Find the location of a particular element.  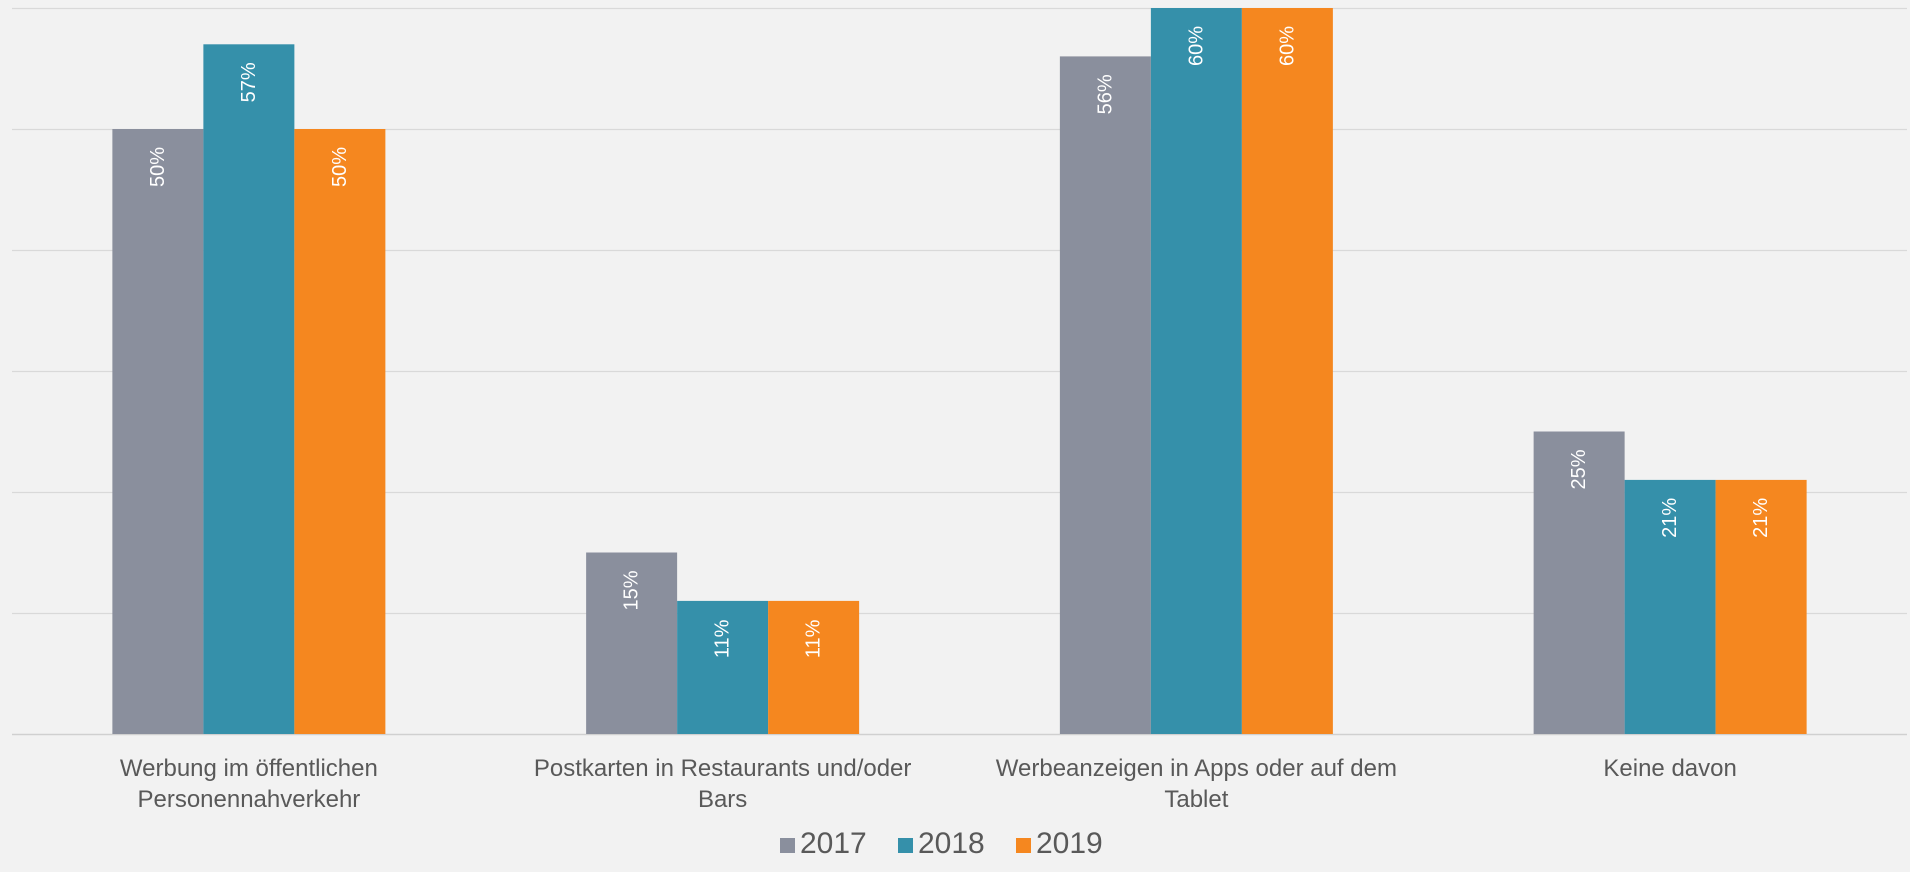

data-label: 56% is located at coordinates (1105, 94).